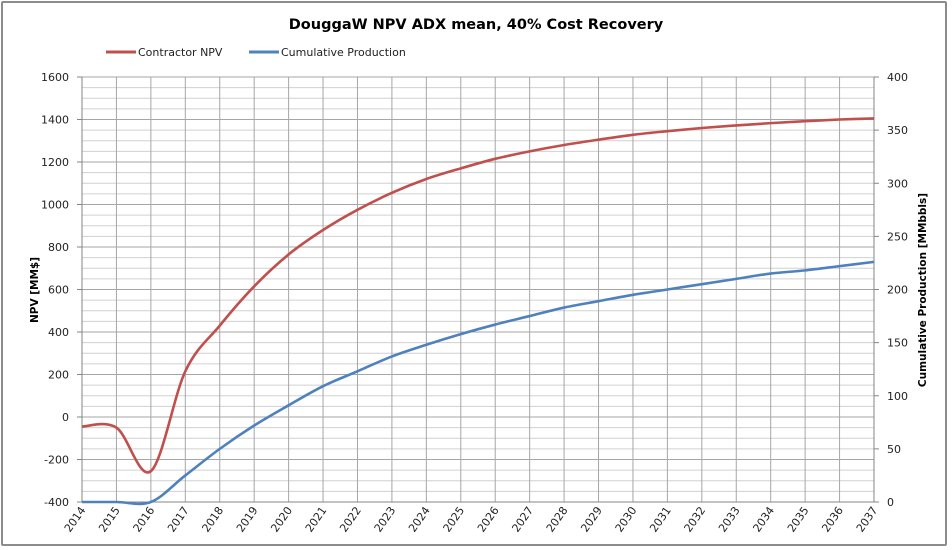 Image resolution: width=952 pixels, height=550 pixels. I want to click on x-tick-label: 2037, so click(867, 519).